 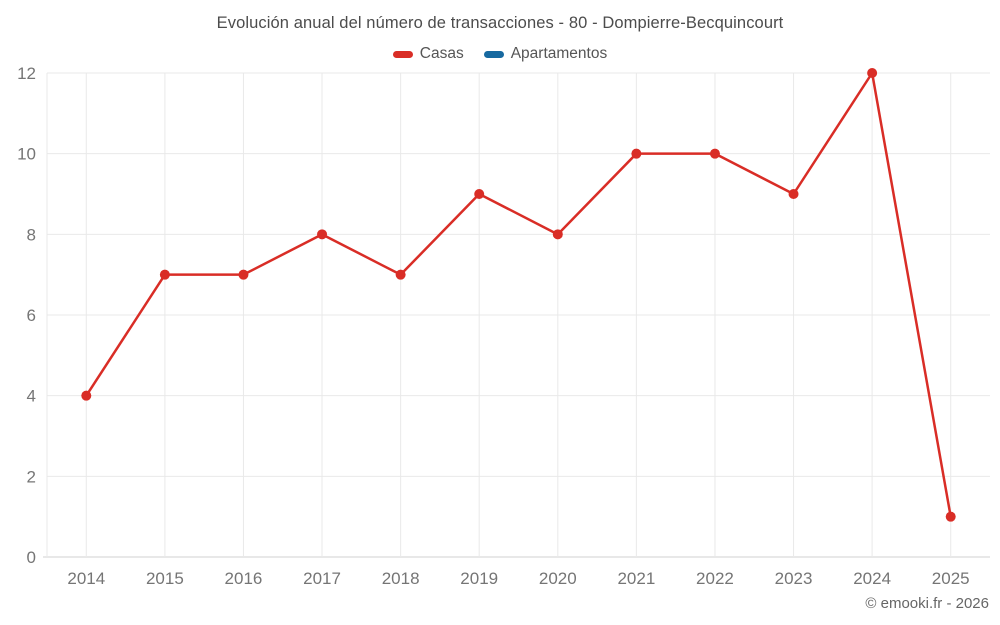 I want to click on legend-swatch-casas-icon, so click(x=402, y=54).